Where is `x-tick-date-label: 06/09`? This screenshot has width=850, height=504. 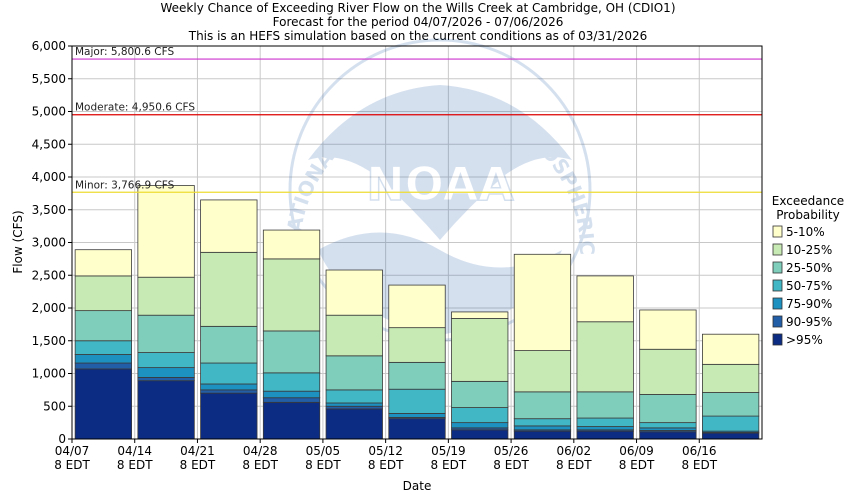
x-tick-date-label: 06/09 is located at coordinates (636, 451).